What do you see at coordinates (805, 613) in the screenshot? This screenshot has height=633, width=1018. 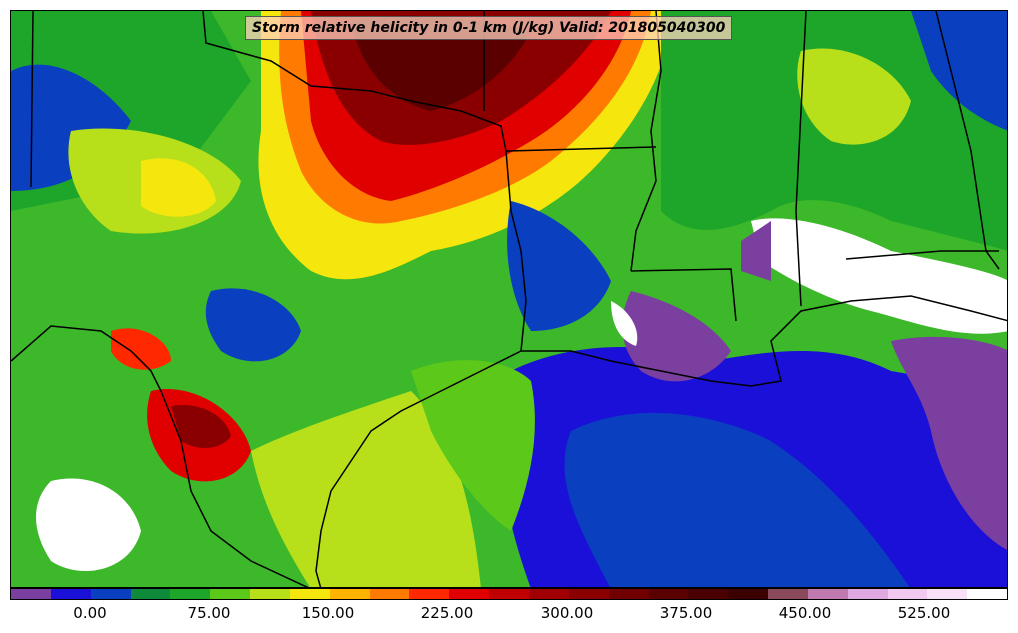 I see `colorbar-tick-label: 450.00` at bounding box center [805, 613].